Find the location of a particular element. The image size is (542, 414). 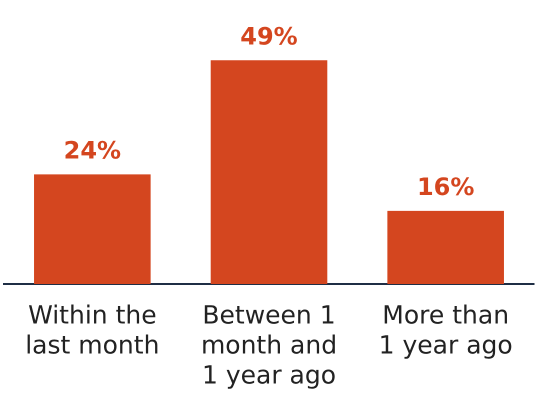

x-tick-label: More than 1 year ago is located at coordinates (445, 330).